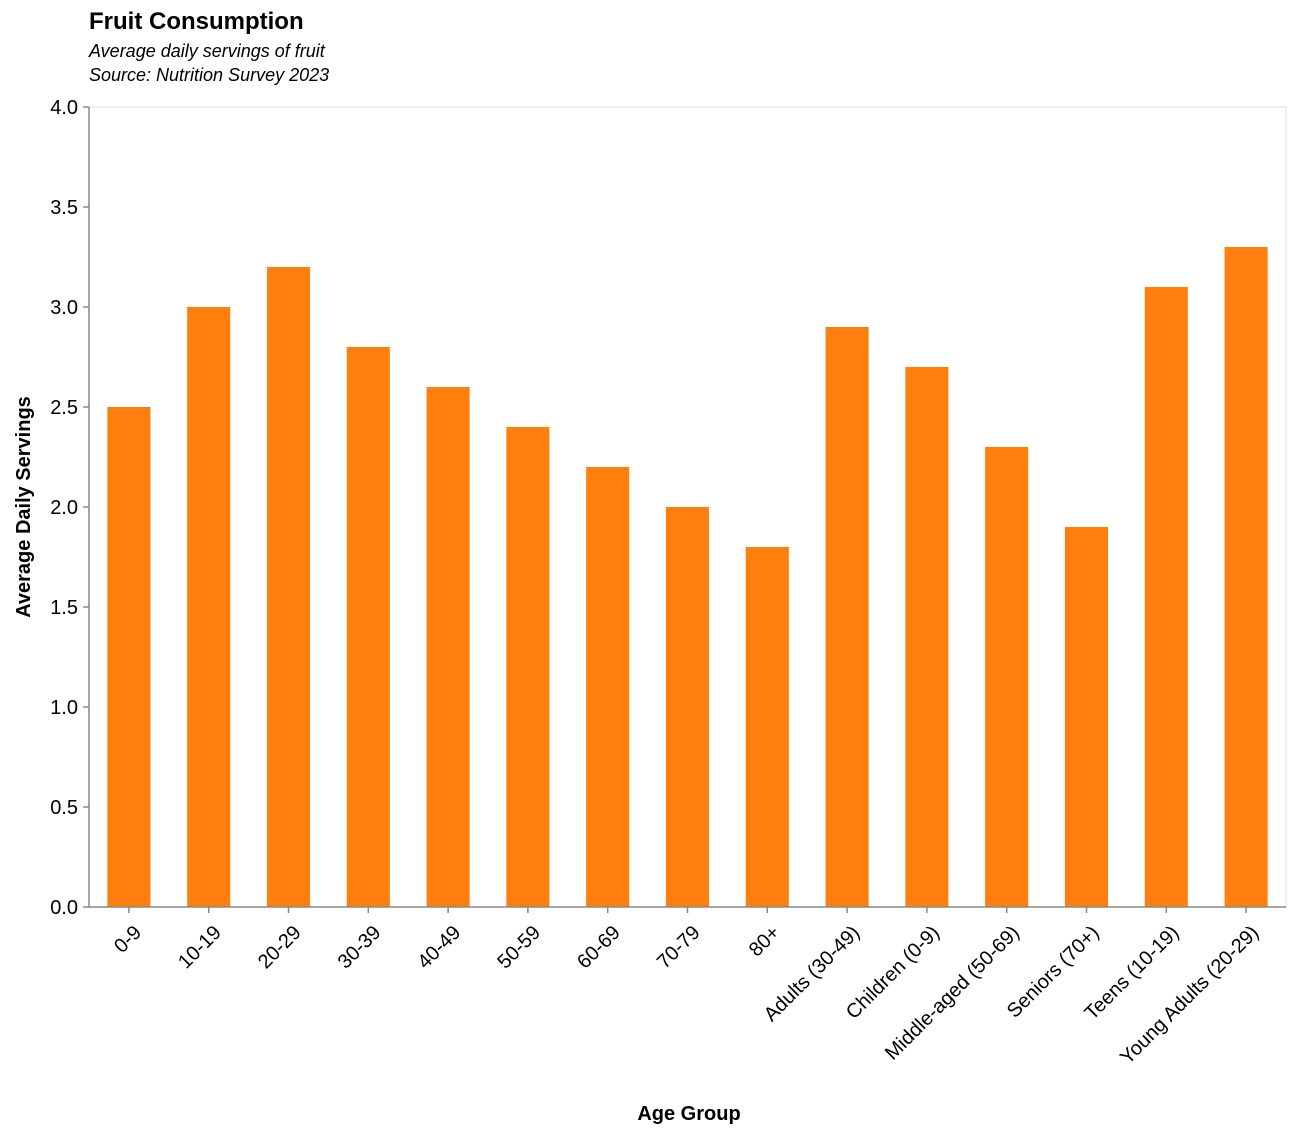 This screenshot has height=1134, width=1298. What do you see at coordinates (64, 808) in the screenshot?
I see `y-tick-label: 0.5` at bounding box center [64, 808].